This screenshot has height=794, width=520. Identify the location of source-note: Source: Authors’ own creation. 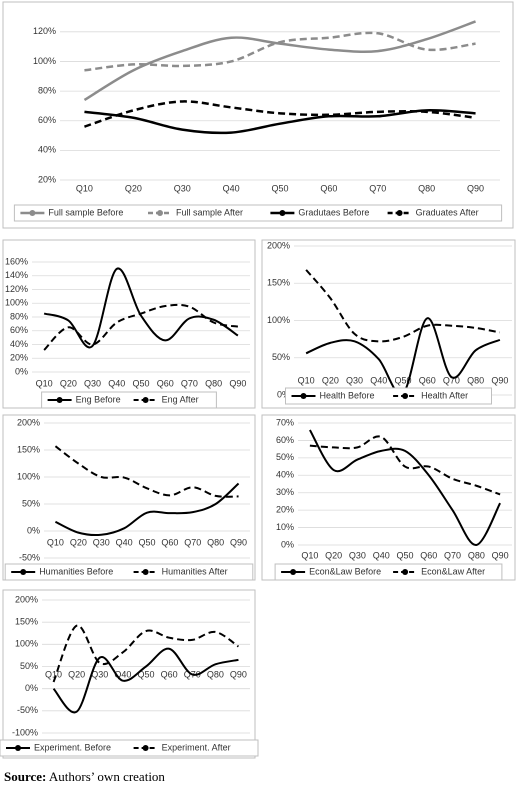
(84, 776).